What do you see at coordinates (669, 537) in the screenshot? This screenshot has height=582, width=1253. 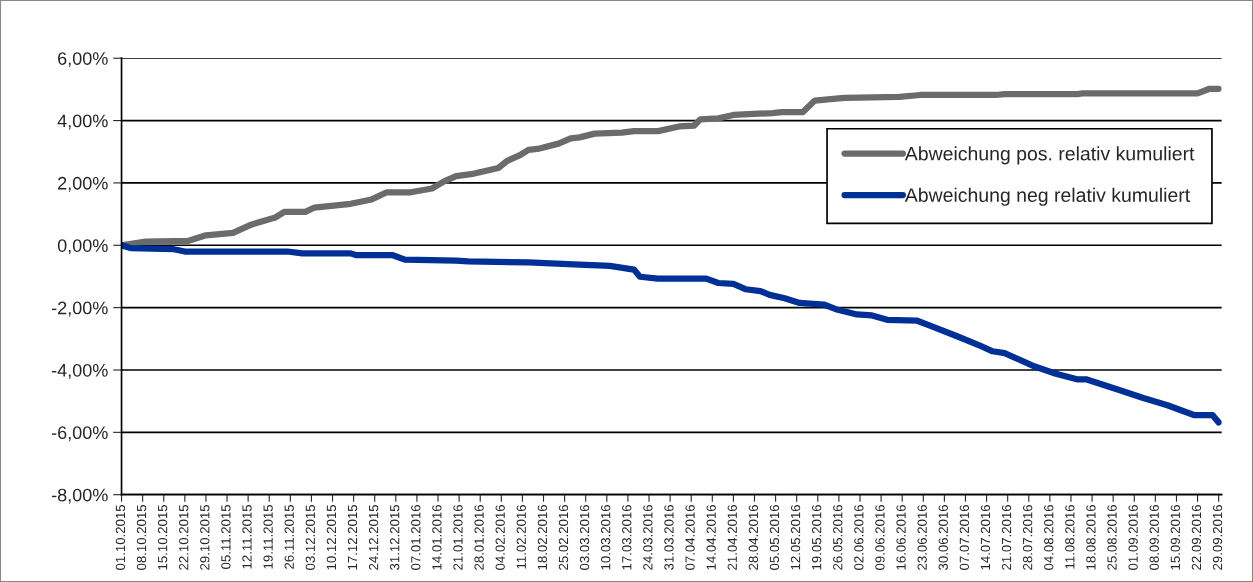 I see `x-tick-label: 31.03.2016` at bounding box center [669, 537].